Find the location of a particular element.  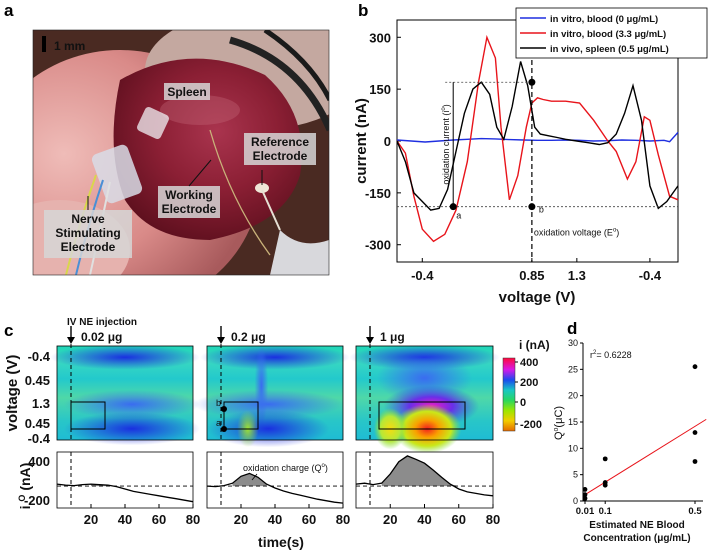

scatter-x-tick-label: 0.01 is located at coordinates (585, 511).